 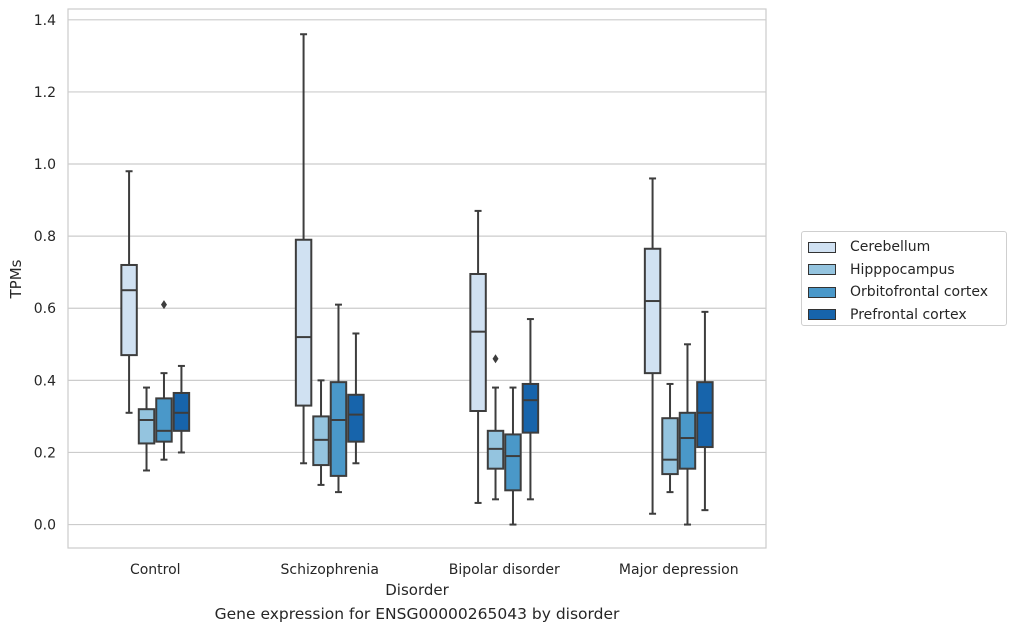 I want to click on legend-item: Hipppocampus, so click(x=907, y=270).